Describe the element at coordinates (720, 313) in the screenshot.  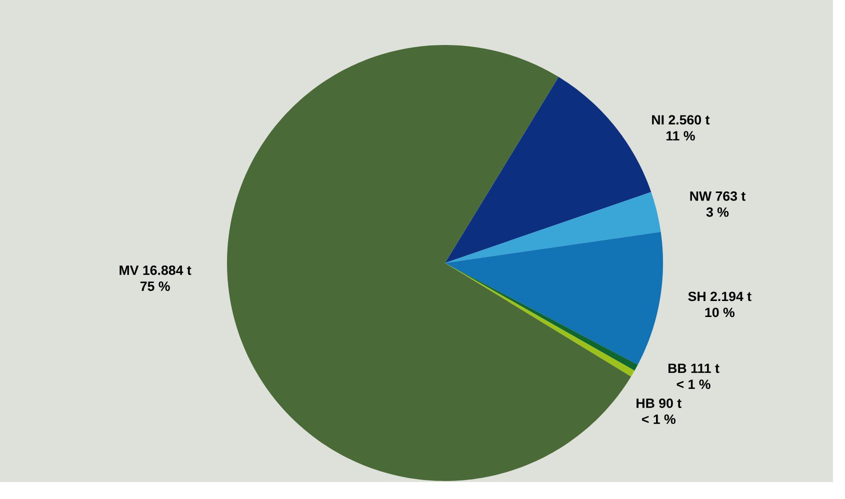
I see `data-label: 10 %` at that location.